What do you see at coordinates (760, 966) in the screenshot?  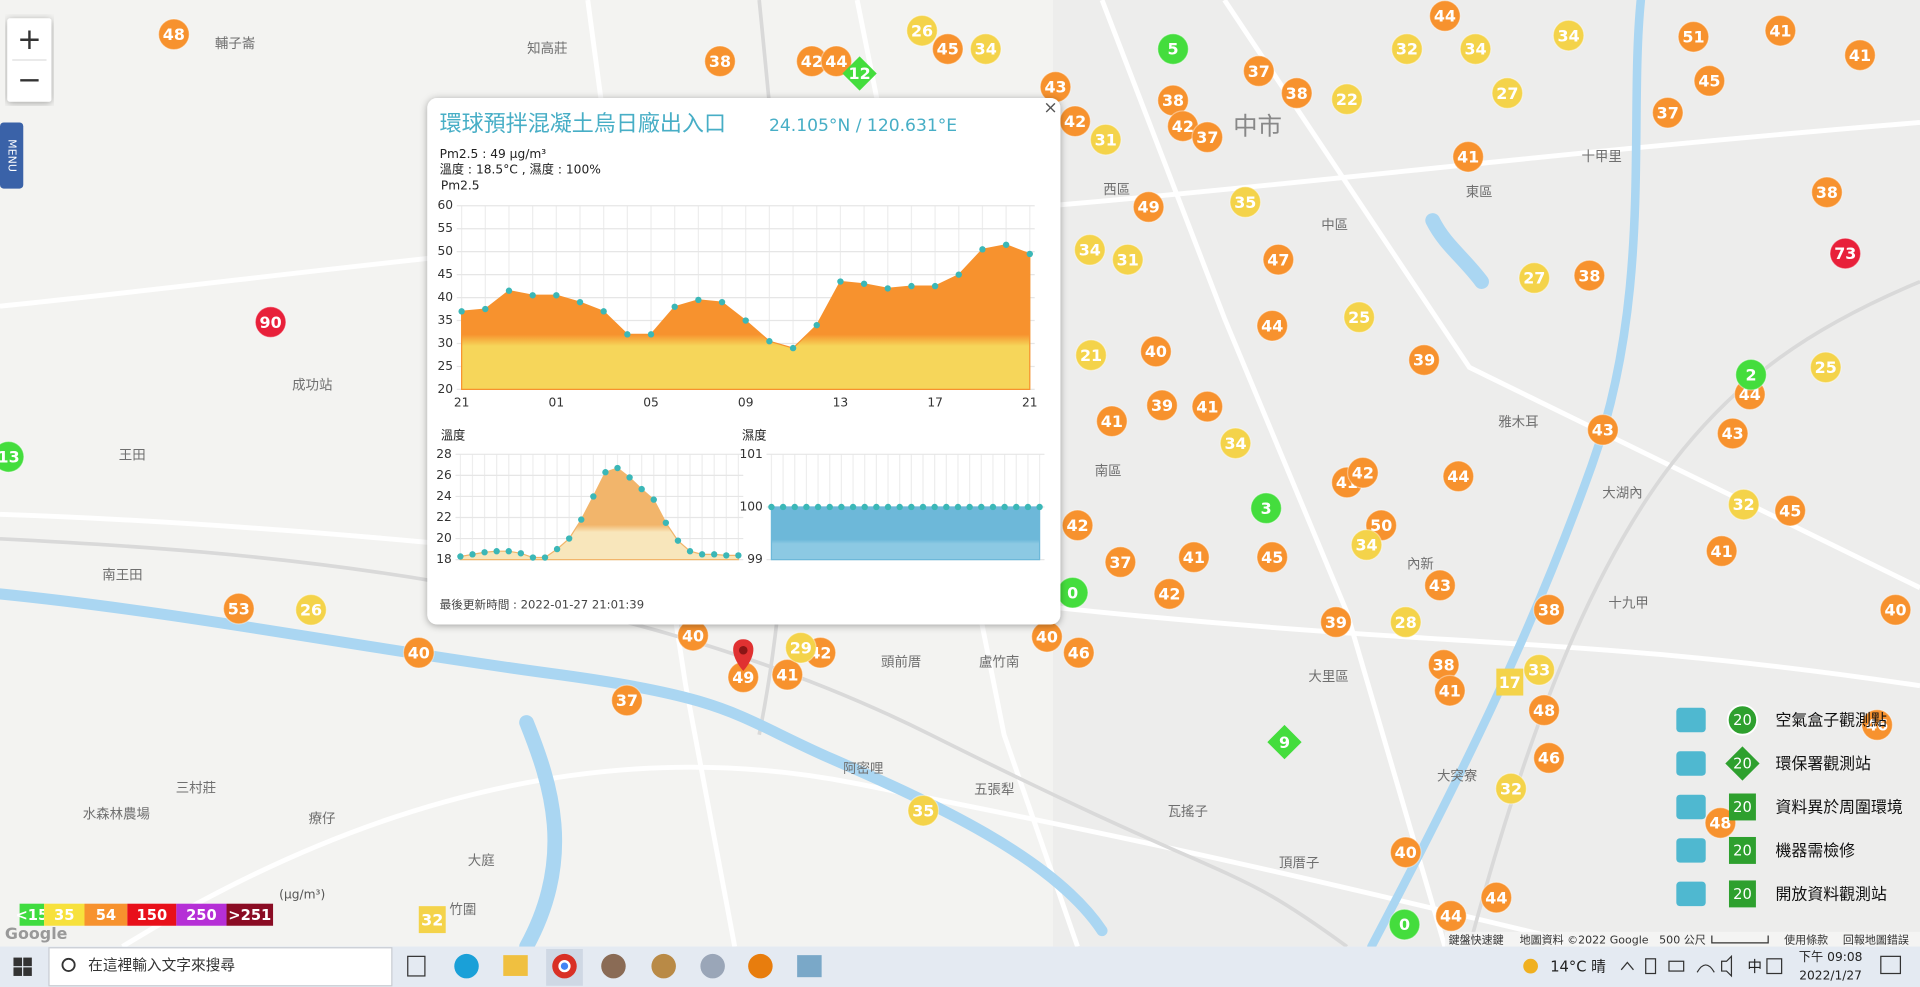 I see `blender-icon` at bounding box center [760, 966].